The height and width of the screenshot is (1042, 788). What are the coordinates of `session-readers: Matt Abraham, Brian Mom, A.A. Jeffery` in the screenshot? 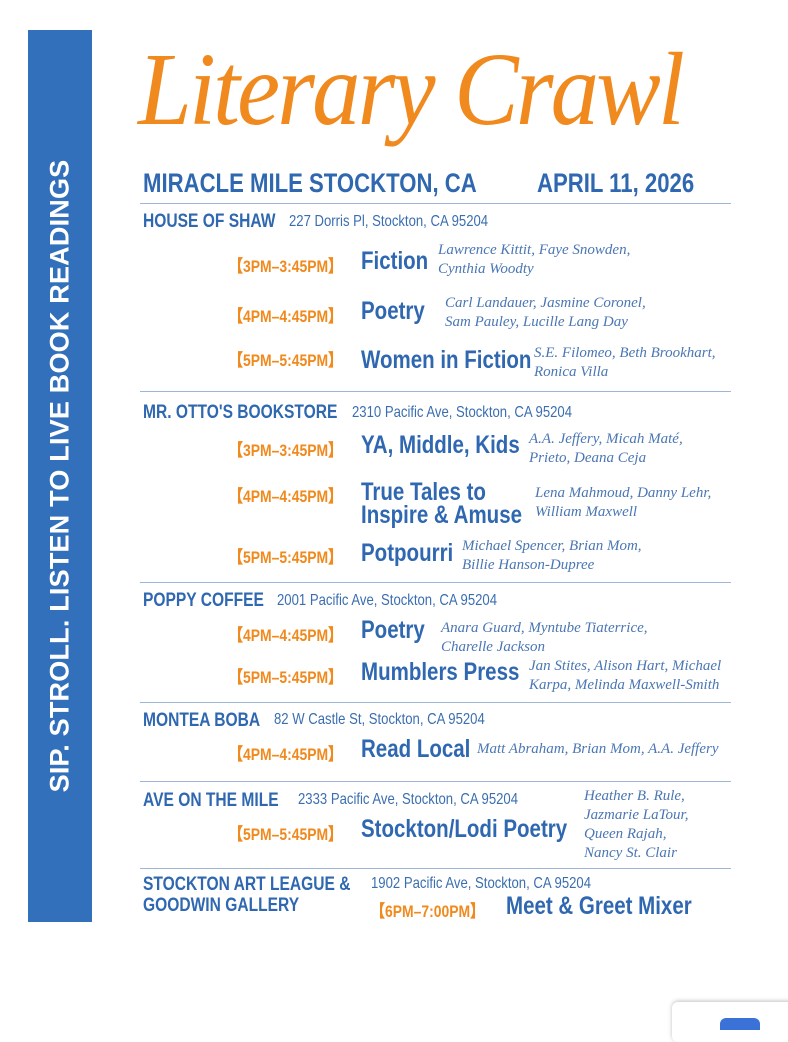 It's located at (598, 749).